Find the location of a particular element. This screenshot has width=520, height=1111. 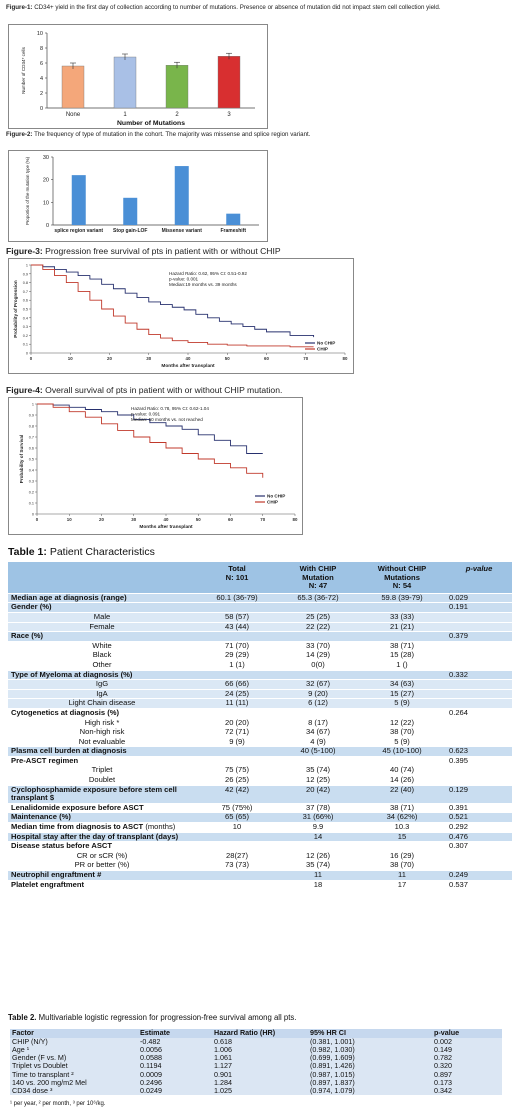

table2-row: Age ¹ 0.0056 1.006 (0.982, 1.030) 0.149 is located at coordinates (256, 1050).